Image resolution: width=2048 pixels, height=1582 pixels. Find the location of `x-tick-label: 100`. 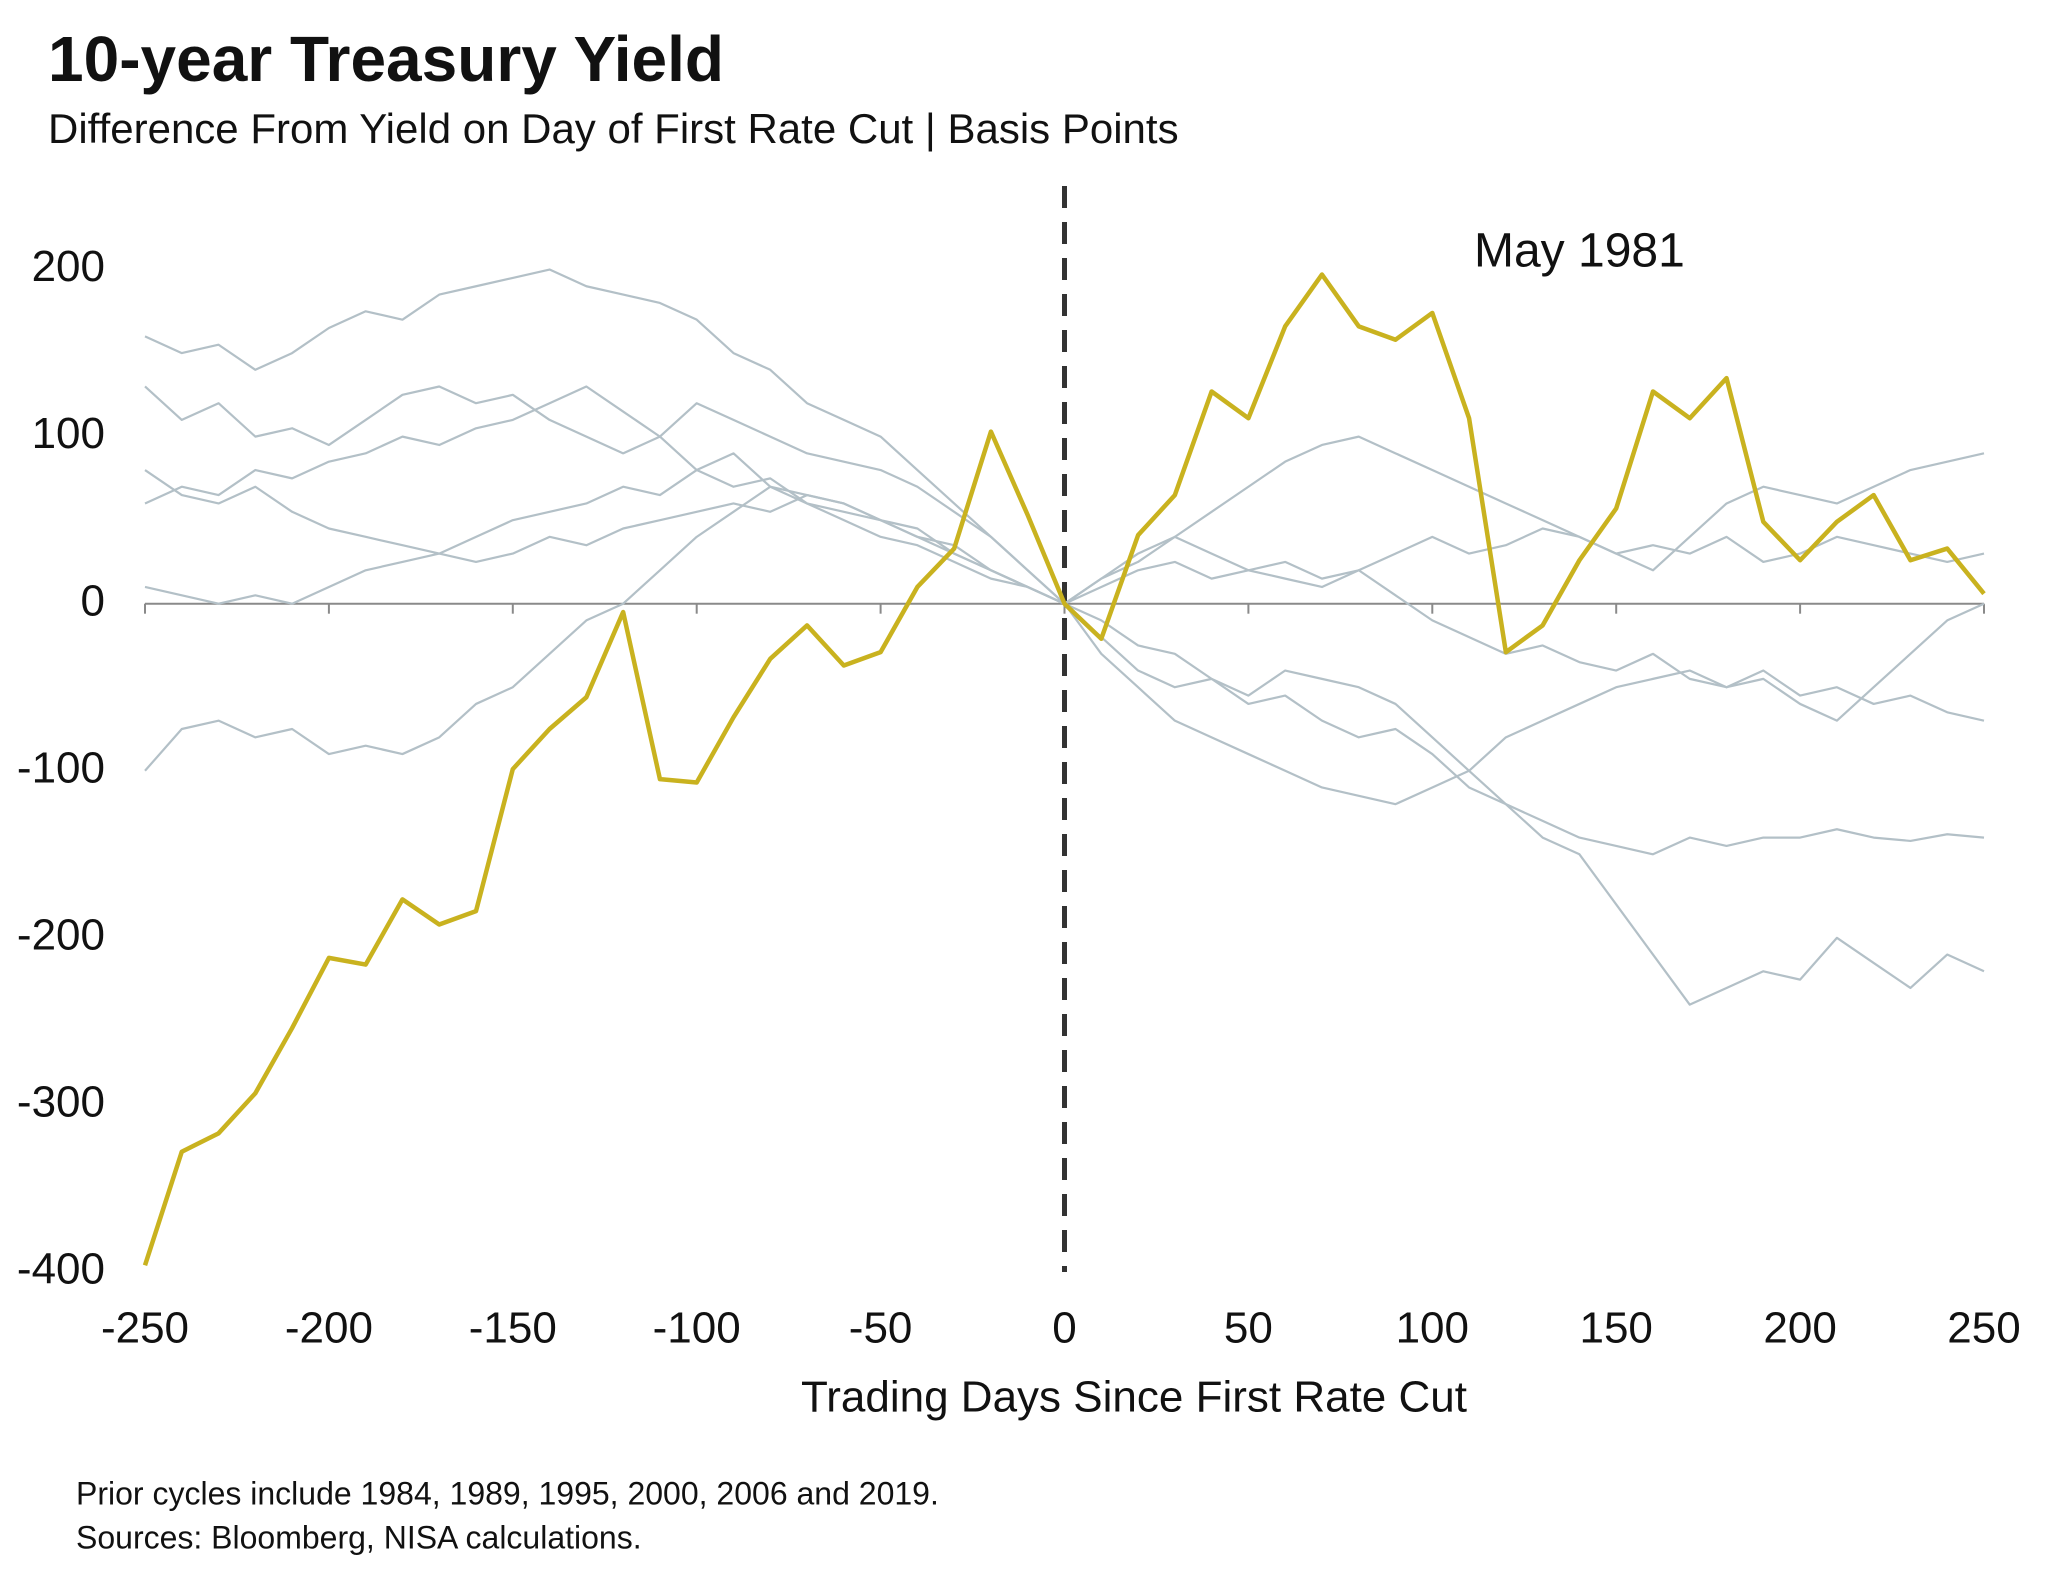

x-tick-label: 100 is located at coordinates (1432, 1328).